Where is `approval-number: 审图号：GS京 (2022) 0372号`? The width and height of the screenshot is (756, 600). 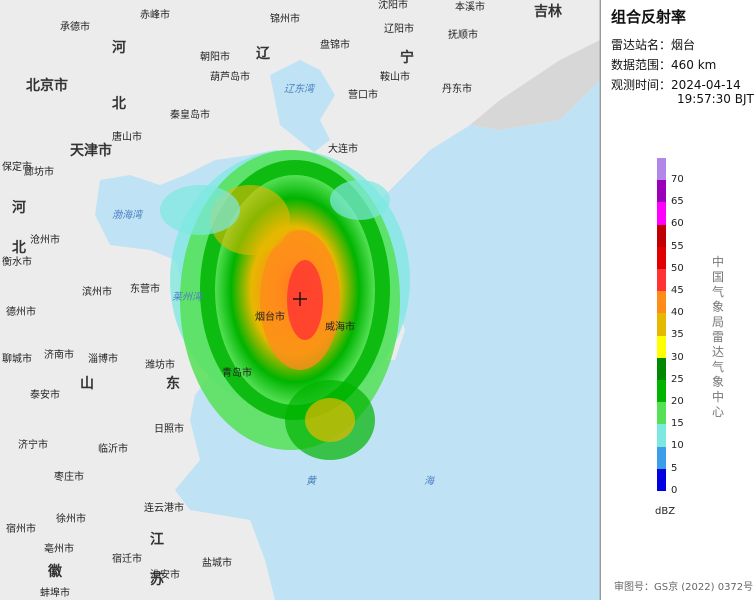
approval-number: 审图号：GS京 (2022) 0372号 is located at coordinates (684, 587).